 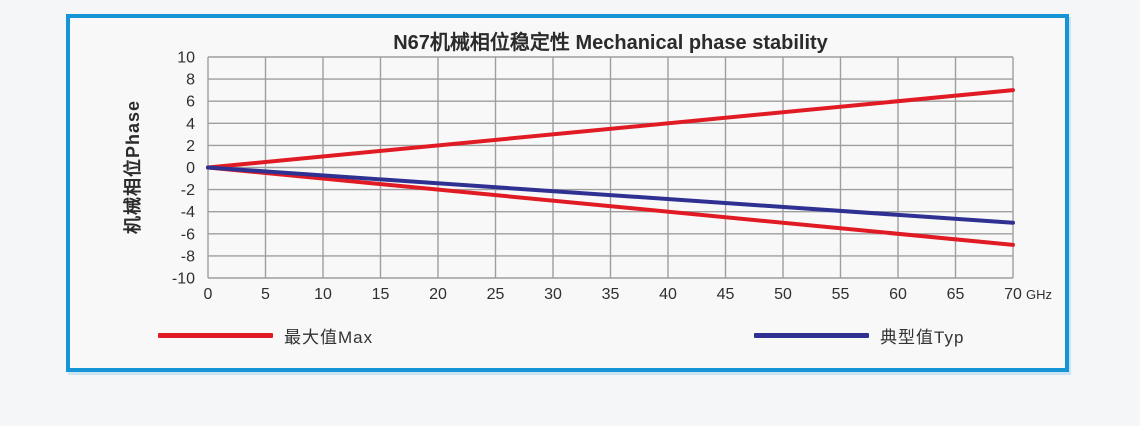 I want to click on y-tick-label: -6, so click(x=188, y=234).